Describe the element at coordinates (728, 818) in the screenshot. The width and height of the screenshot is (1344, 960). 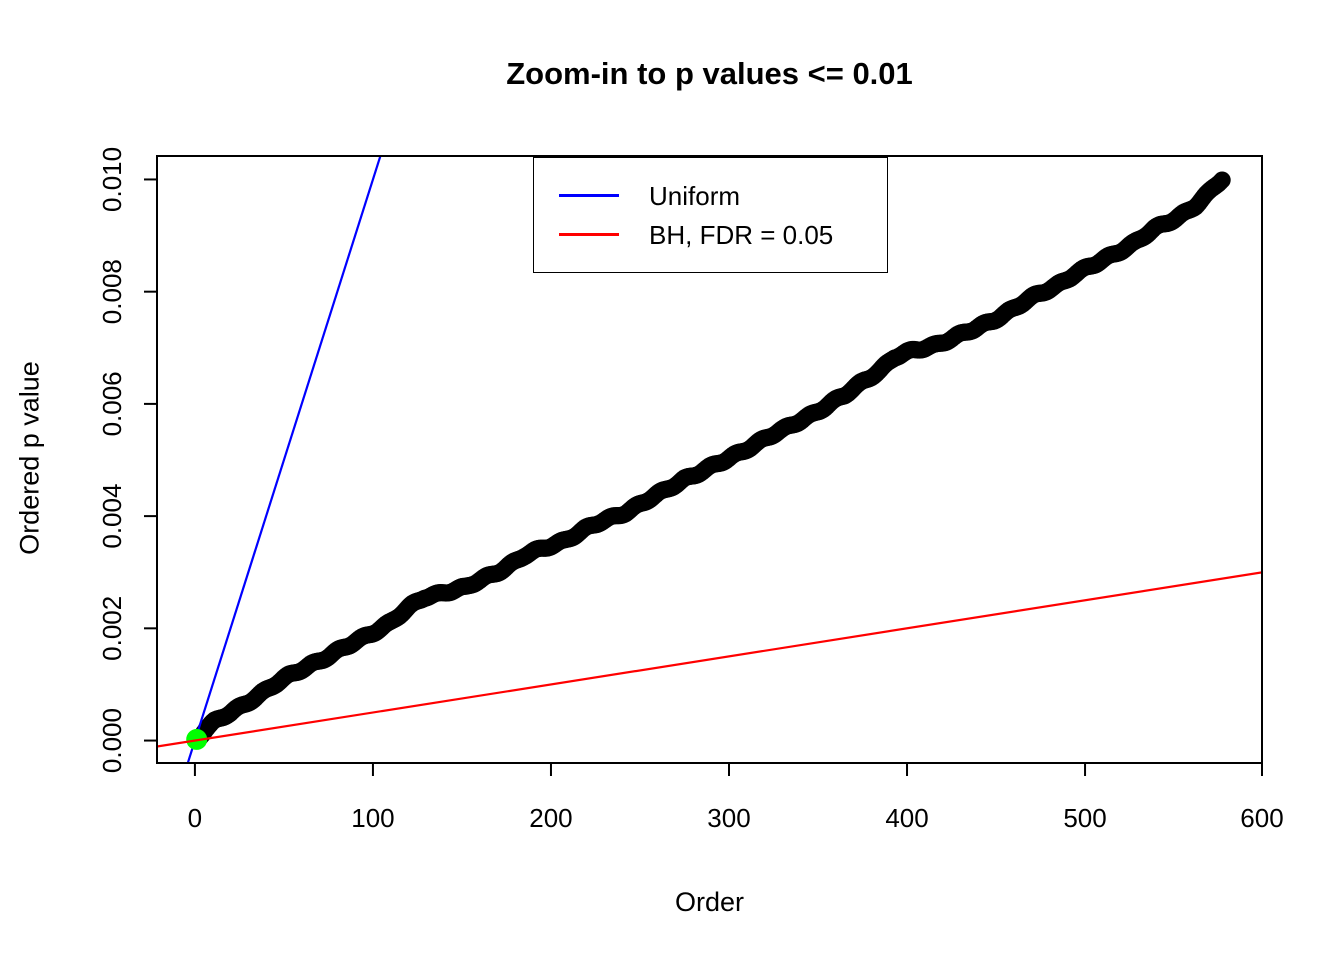
I see `x-tick-label: 300` at that location.